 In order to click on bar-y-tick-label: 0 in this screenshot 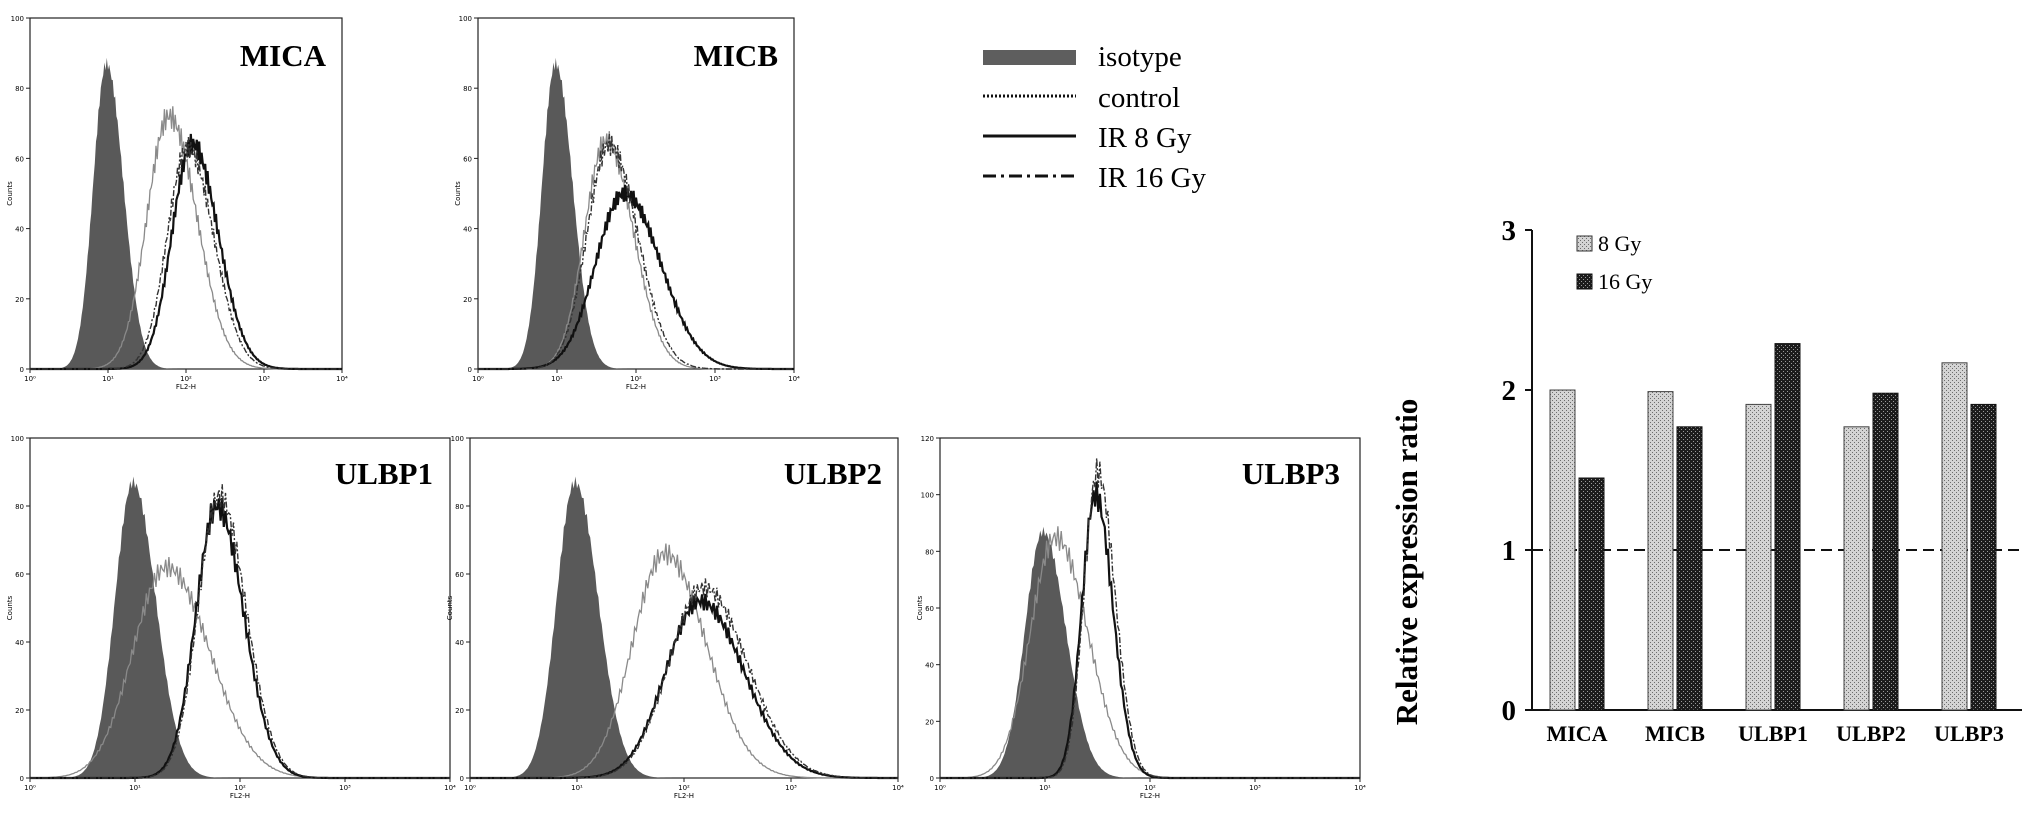, I will do `click(1509, 711)`.